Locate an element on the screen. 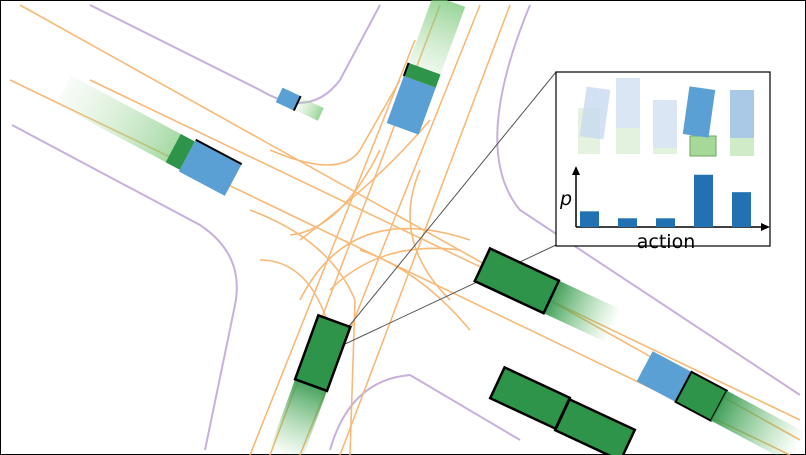 This screenshot has height=455, width=806. ego-vehicle is located at coordinates (310, 384).